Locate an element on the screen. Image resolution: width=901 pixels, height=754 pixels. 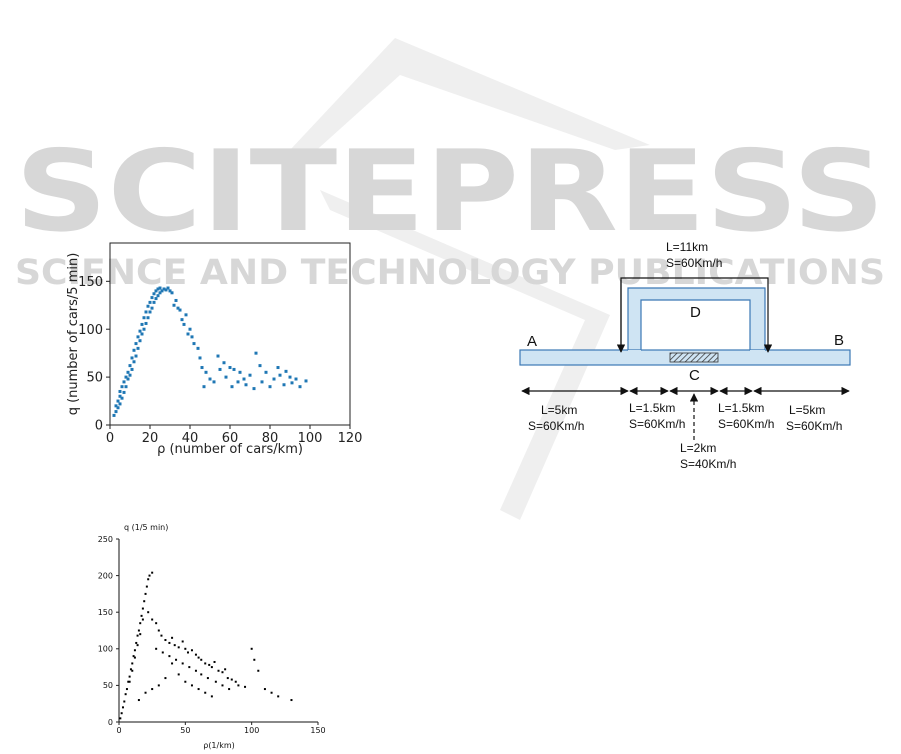
y-tick-label: 250 is located at coordinates (105, 539).